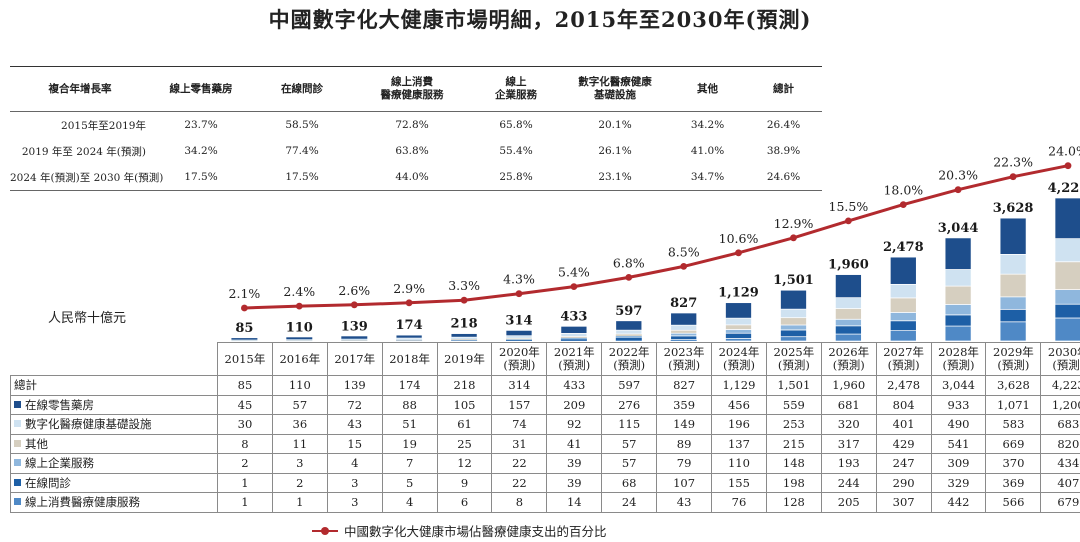 Image resolution: width=1080 pixels, height=542 pixels. Describe the element at coordinates (59, 463) in the screenshot. I see `series-name: 線上企業服務` at that location.